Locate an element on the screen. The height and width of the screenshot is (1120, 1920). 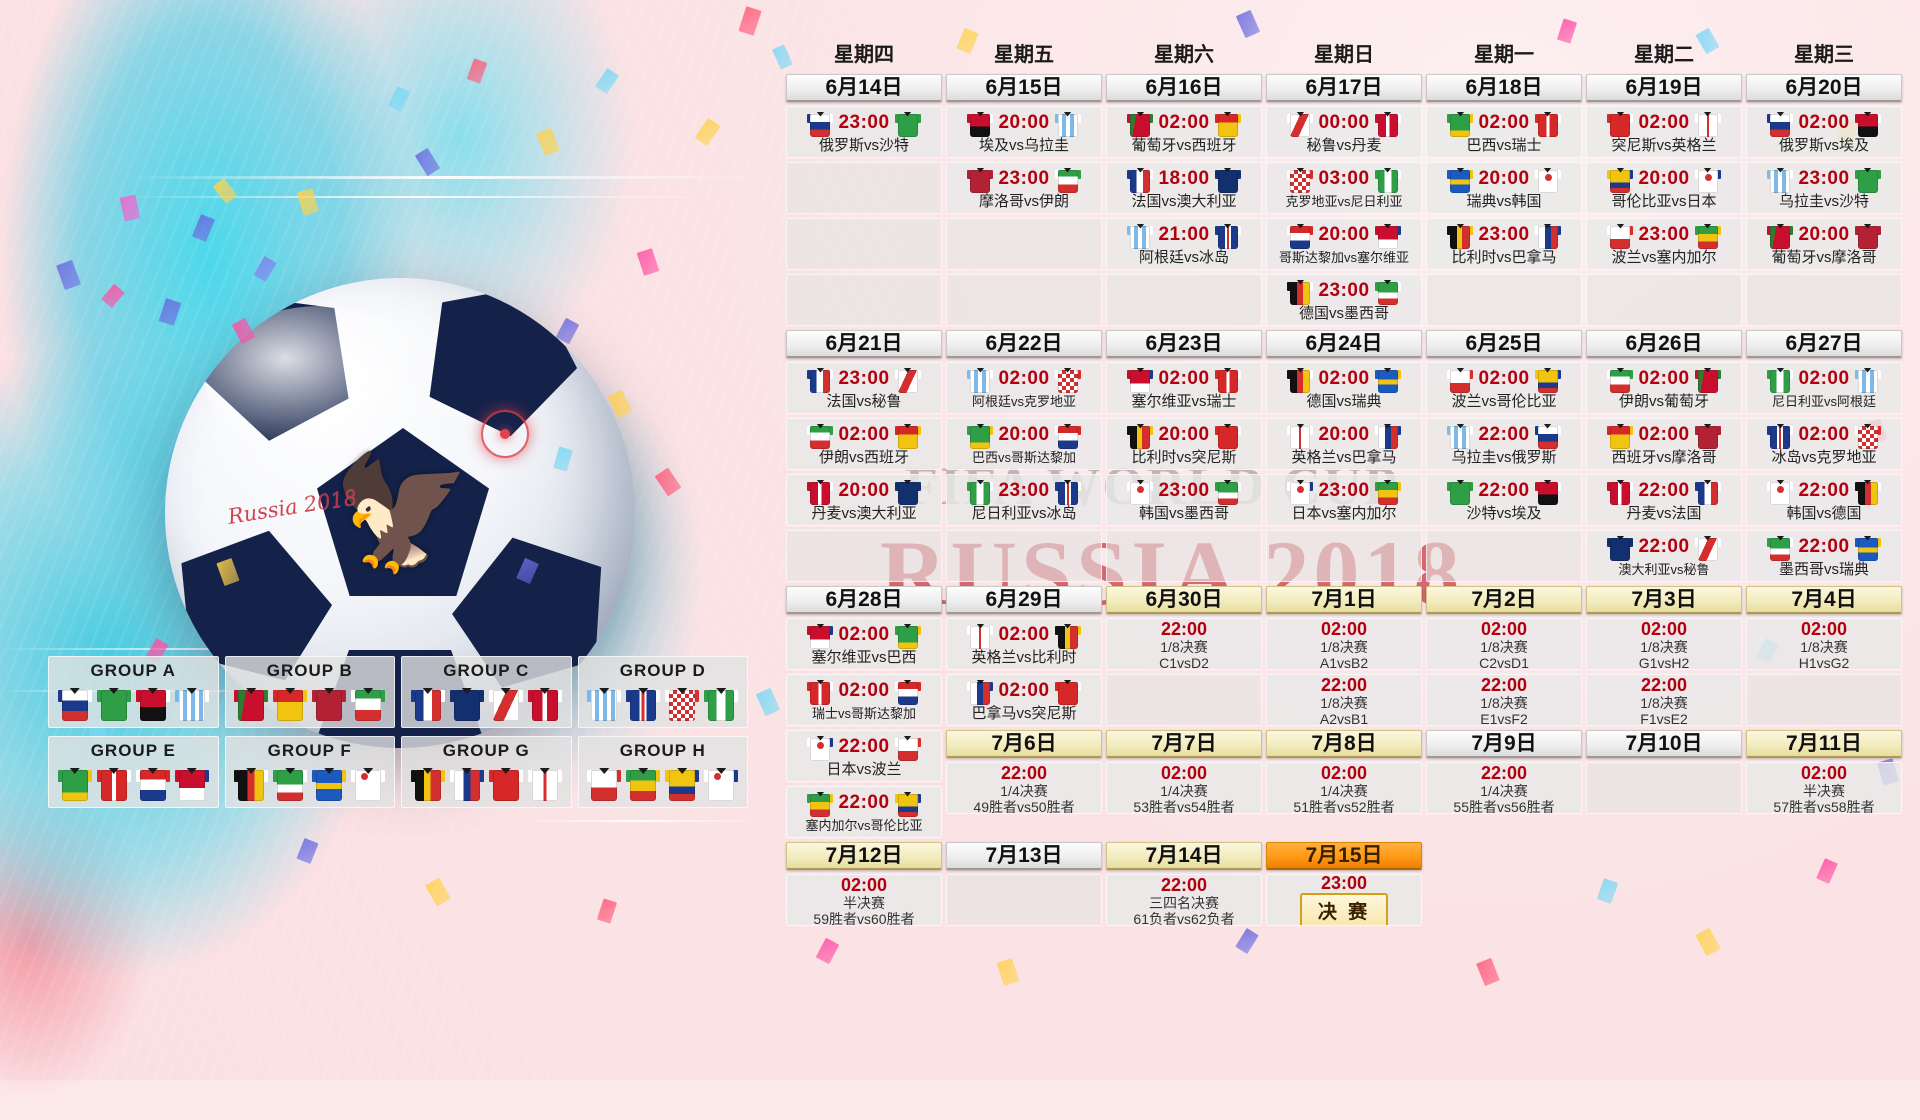
match-cell: 23:00 日本vs塞内加尔 is located at coordinates (1344, 500).